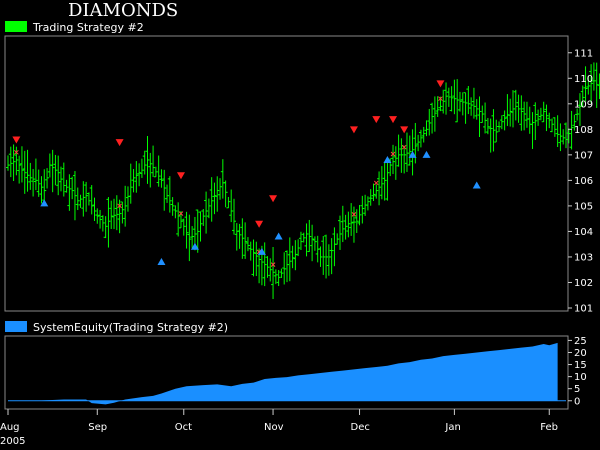 This screenshot has height=450, width=600. Describe the element at coordinates (123, 10) in the screenshot. I see `chart-title: DIAMONDS` at that location.